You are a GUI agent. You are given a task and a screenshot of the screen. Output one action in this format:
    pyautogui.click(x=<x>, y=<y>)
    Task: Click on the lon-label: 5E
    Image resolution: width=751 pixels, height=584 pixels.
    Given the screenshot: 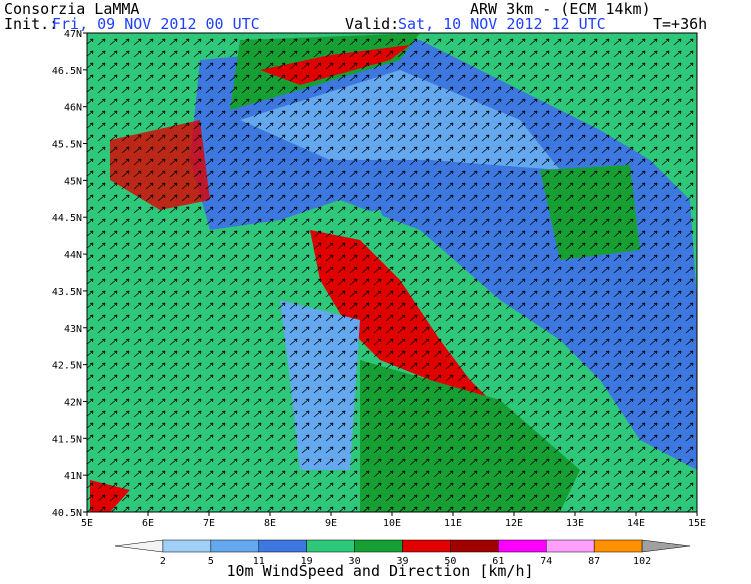 What is the action you would take?
    pyautogui.click(x=87, y=523)
    